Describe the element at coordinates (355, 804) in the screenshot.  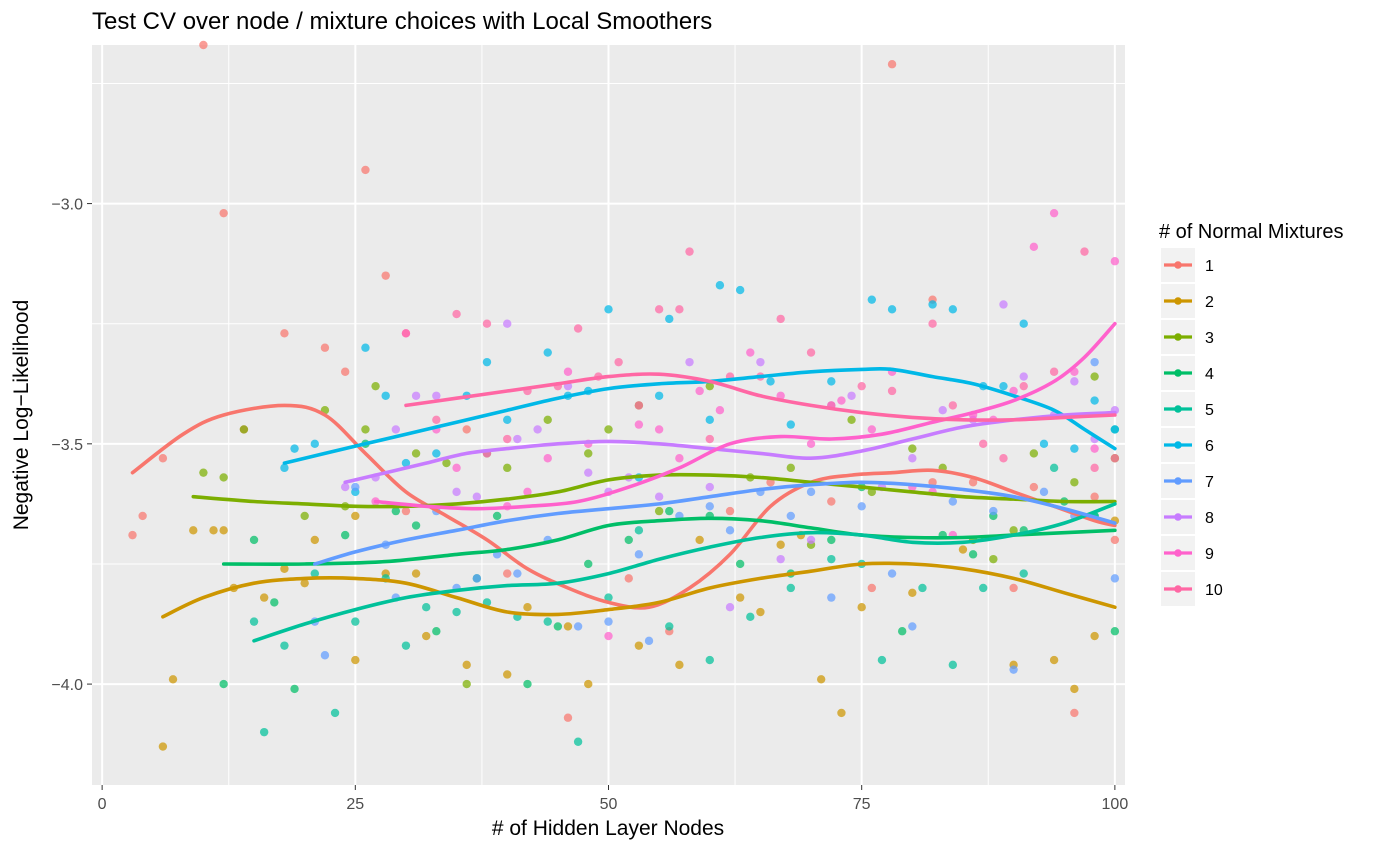
I see `x-tick-label: 25` at that location.